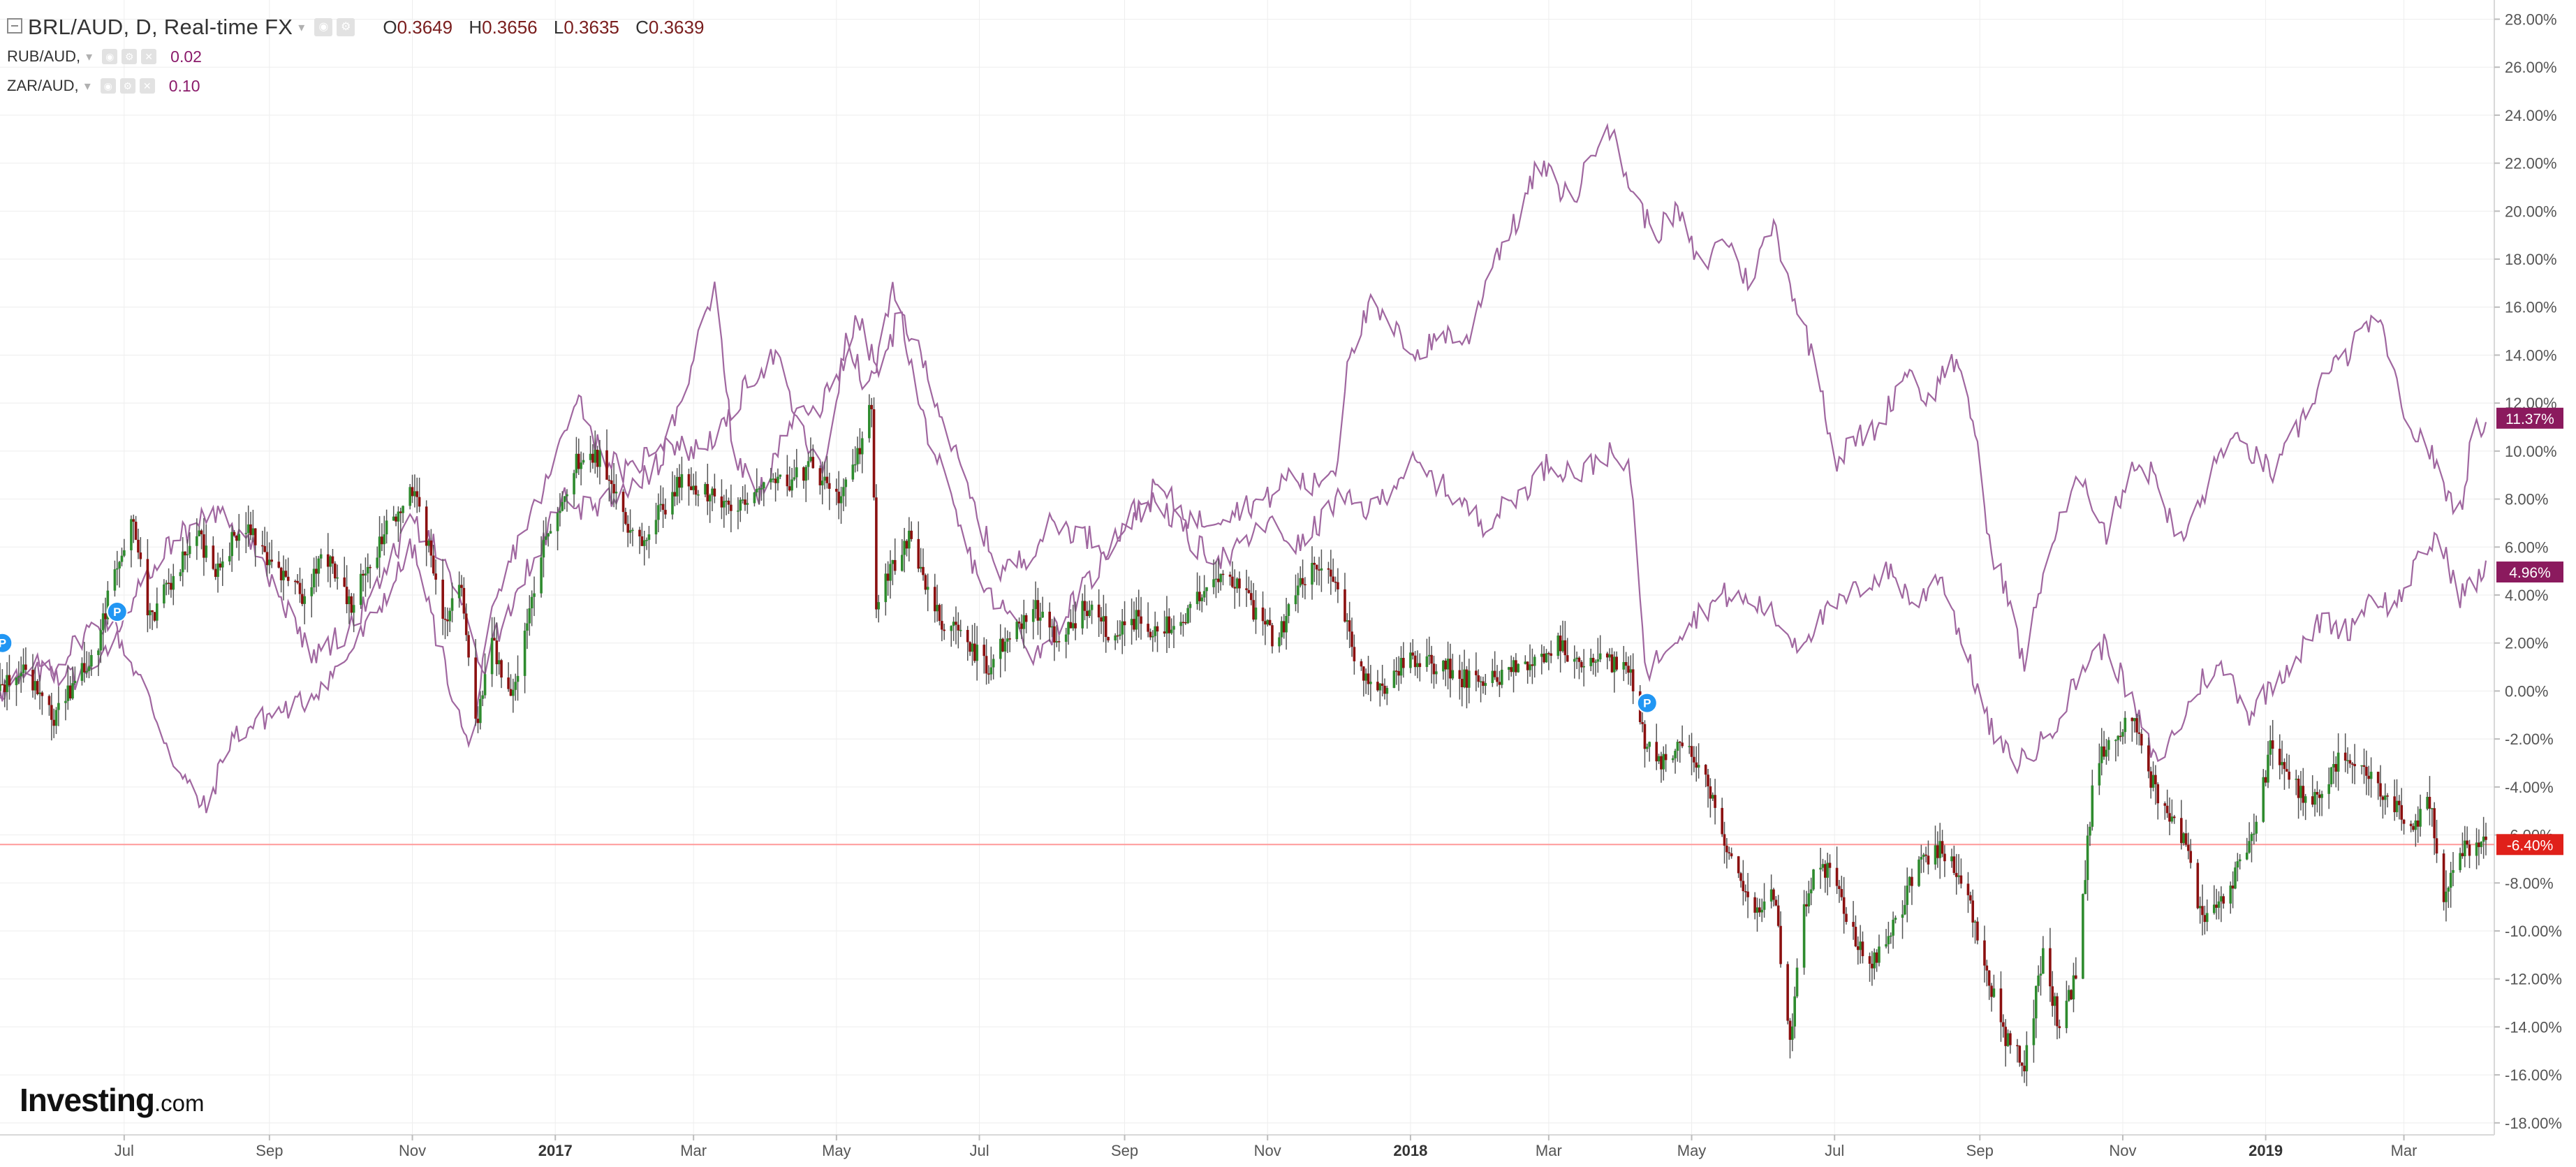  I want to click on x-tick-label: Mar, so click(1549, 1150).